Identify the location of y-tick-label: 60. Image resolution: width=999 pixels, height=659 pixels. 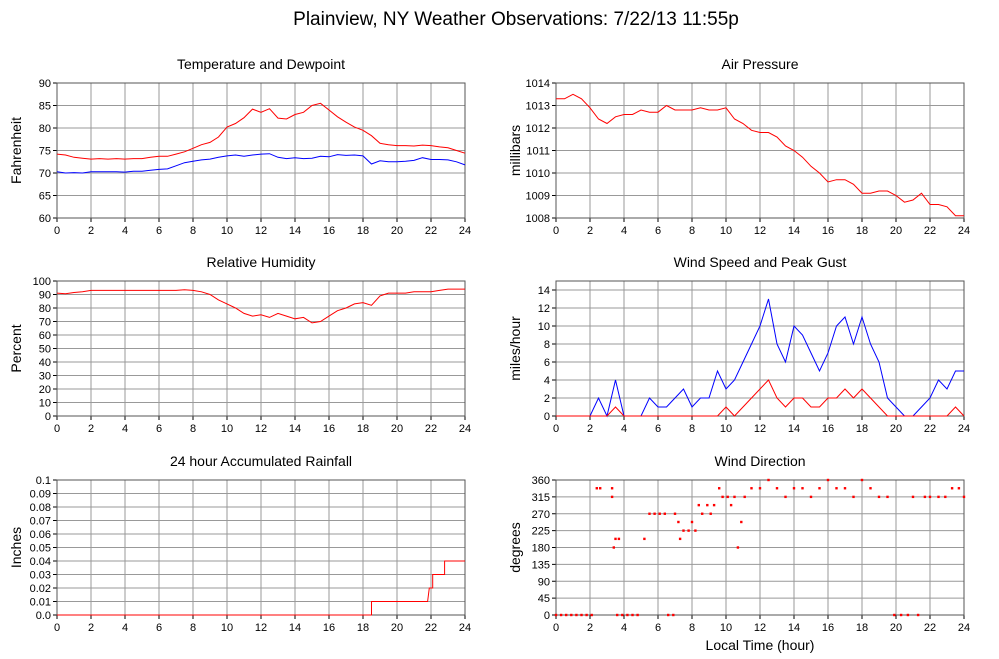
(45, 219).